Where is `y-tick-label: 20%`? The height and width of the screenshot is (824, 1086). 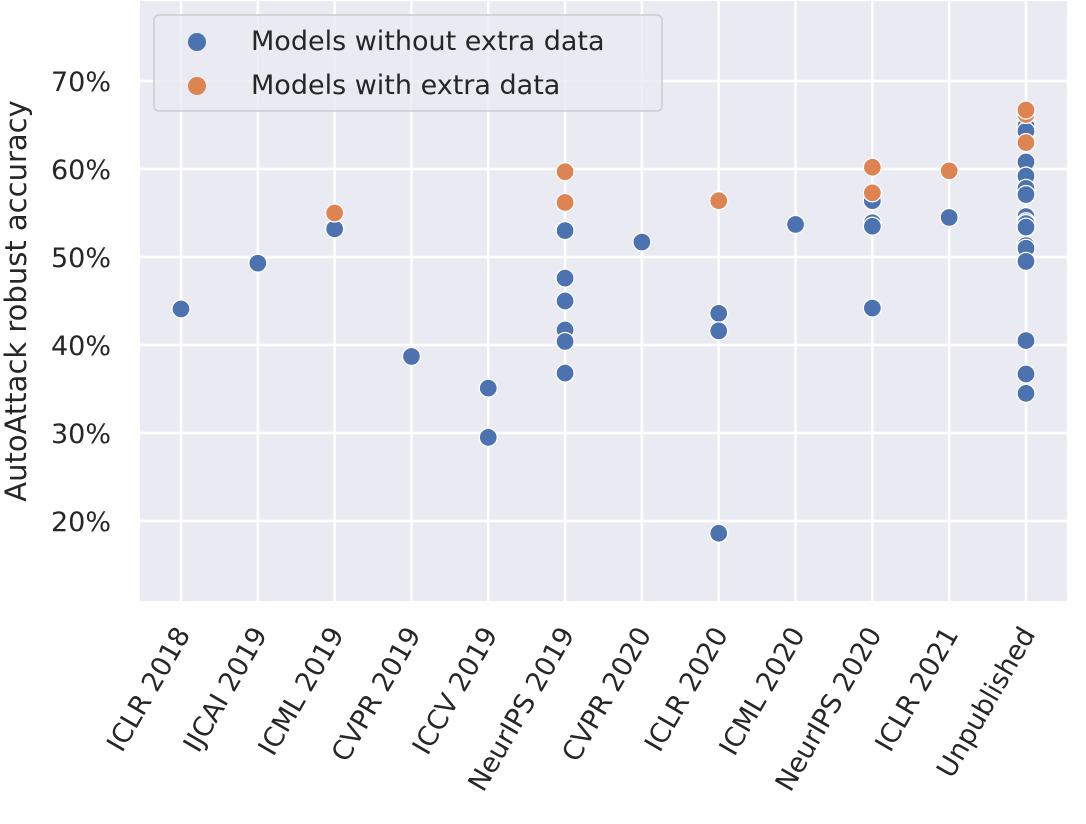
y-tick-label: 20% is located at coordinates (81, 522).